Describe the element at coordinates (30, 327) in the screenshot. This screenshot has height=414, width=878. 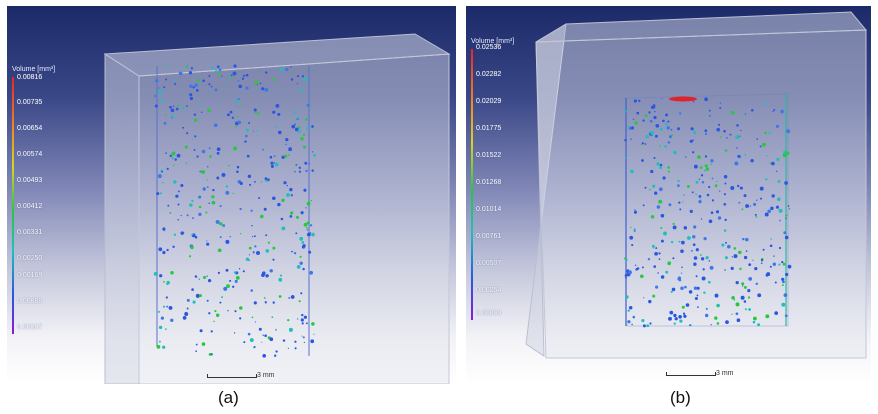
I see `legend-tick: 0.00007` at that location.